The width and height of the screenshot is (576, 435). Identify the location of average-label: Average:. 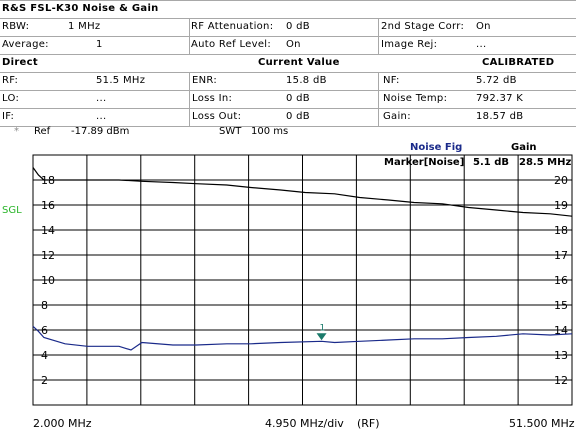
(25, 44).